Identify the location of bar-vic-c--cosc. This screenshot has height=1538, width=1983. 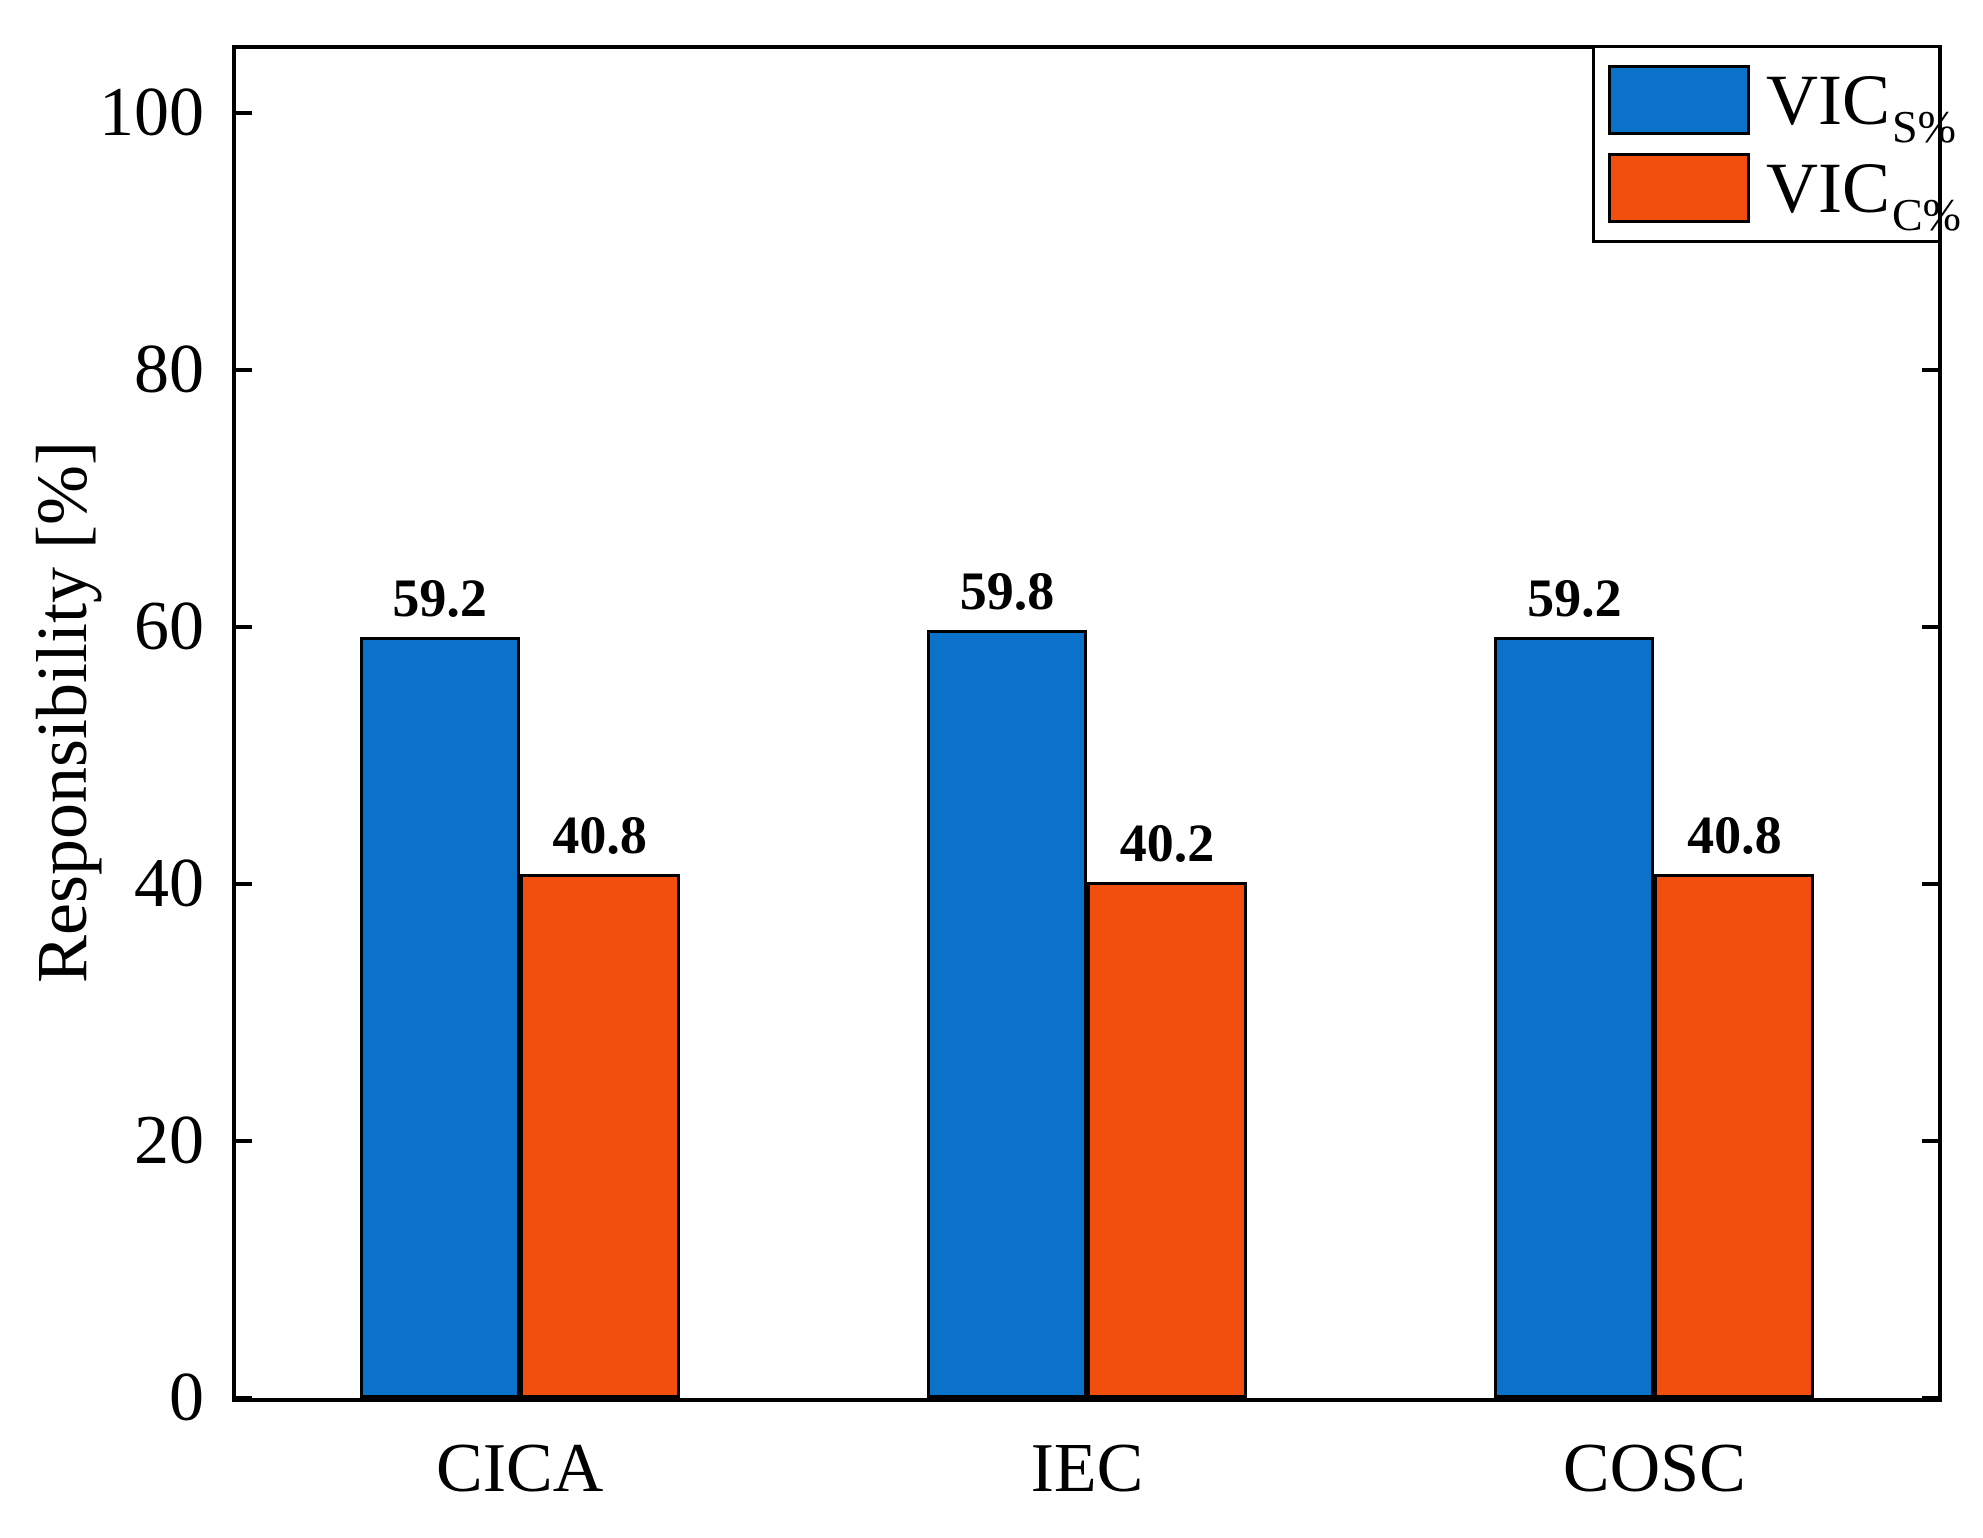
(1734, 1135).